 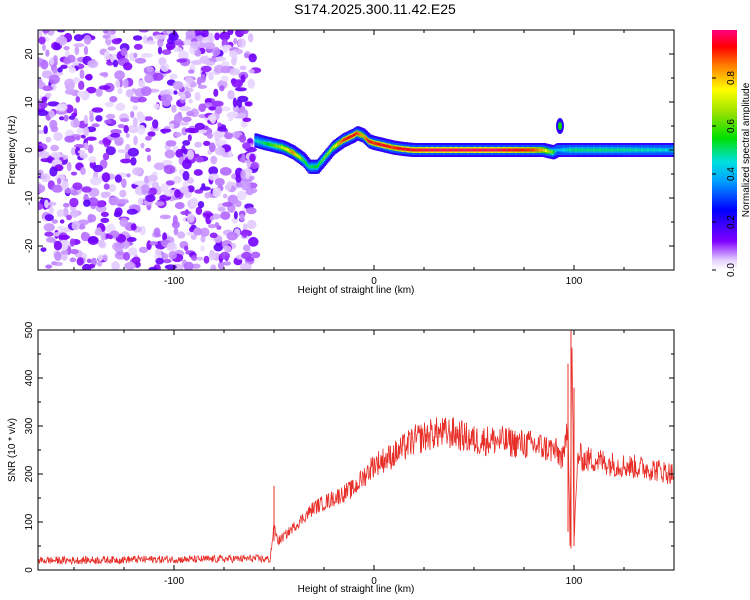 What do you see at coordinates (29, 377) in the screenshot?
I see `y-tick-label: 400` at bounding box center [29, 377].